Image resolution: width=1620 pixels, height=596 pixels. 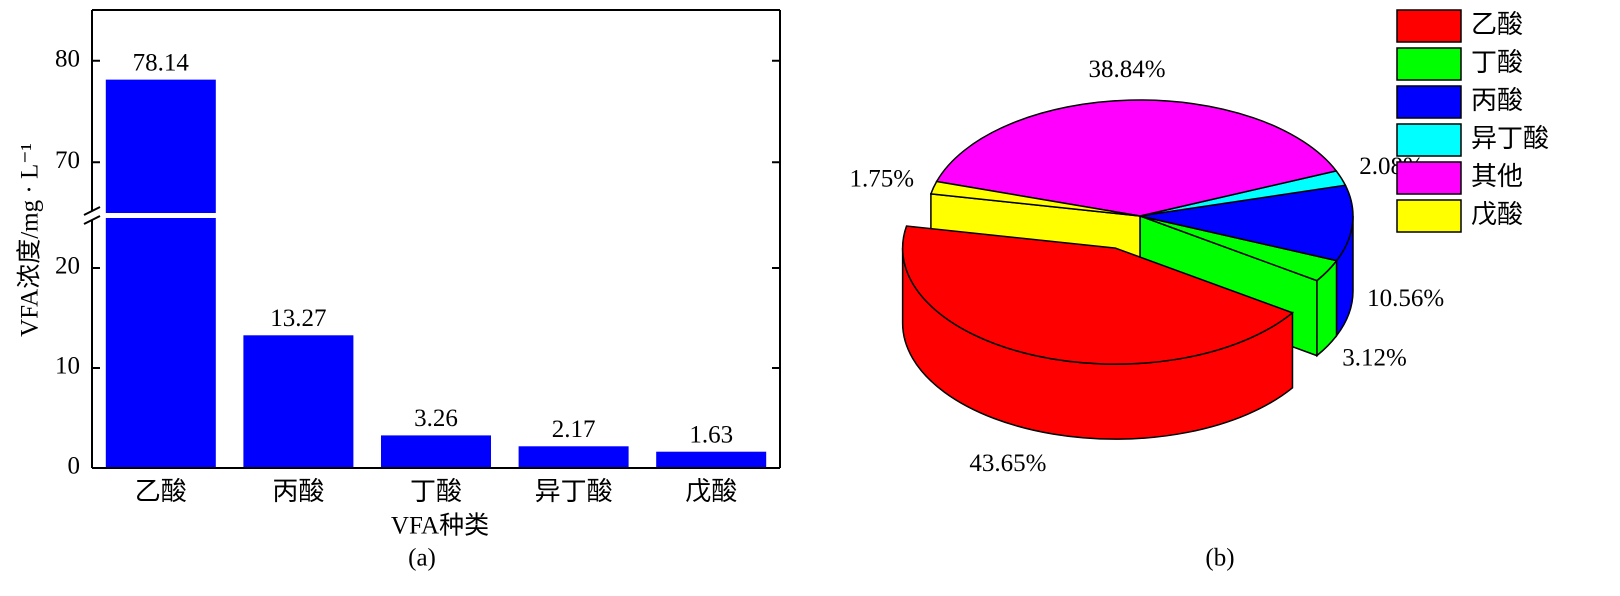 What do you see at coordinates (711, 491) in the screenshot?
I see `x-tick-label: 戊酸` at bounding box center [711, 491].